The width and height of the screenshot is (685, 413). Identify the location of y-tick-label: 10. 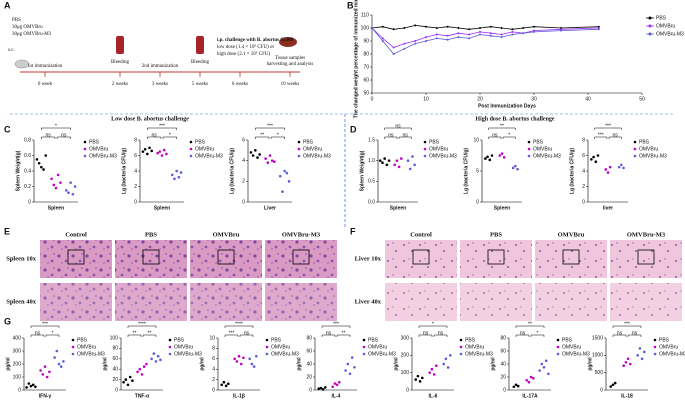
(476, 140).